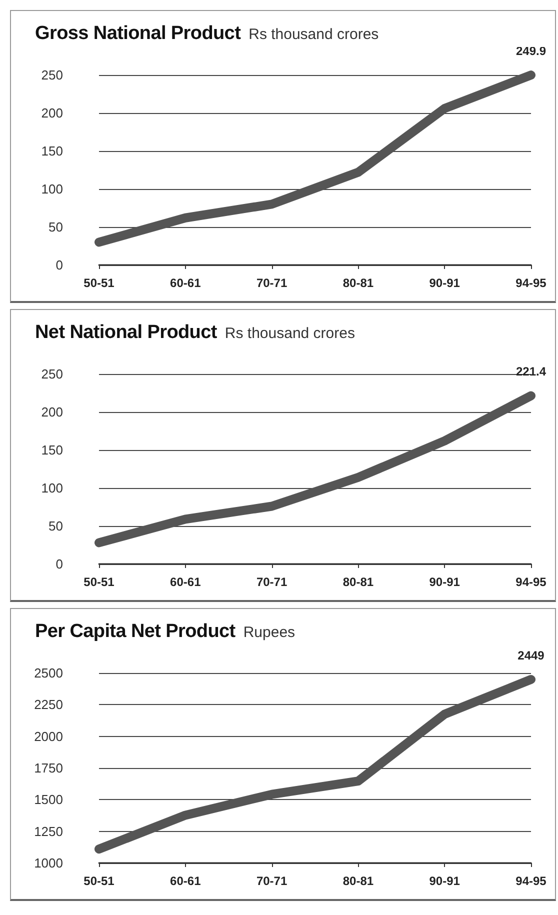 This screenshot has height=915, width=558. Describe the element at coordinates (48, 768) in the screenshot. I see `y-tick-label: 1750` at that location.